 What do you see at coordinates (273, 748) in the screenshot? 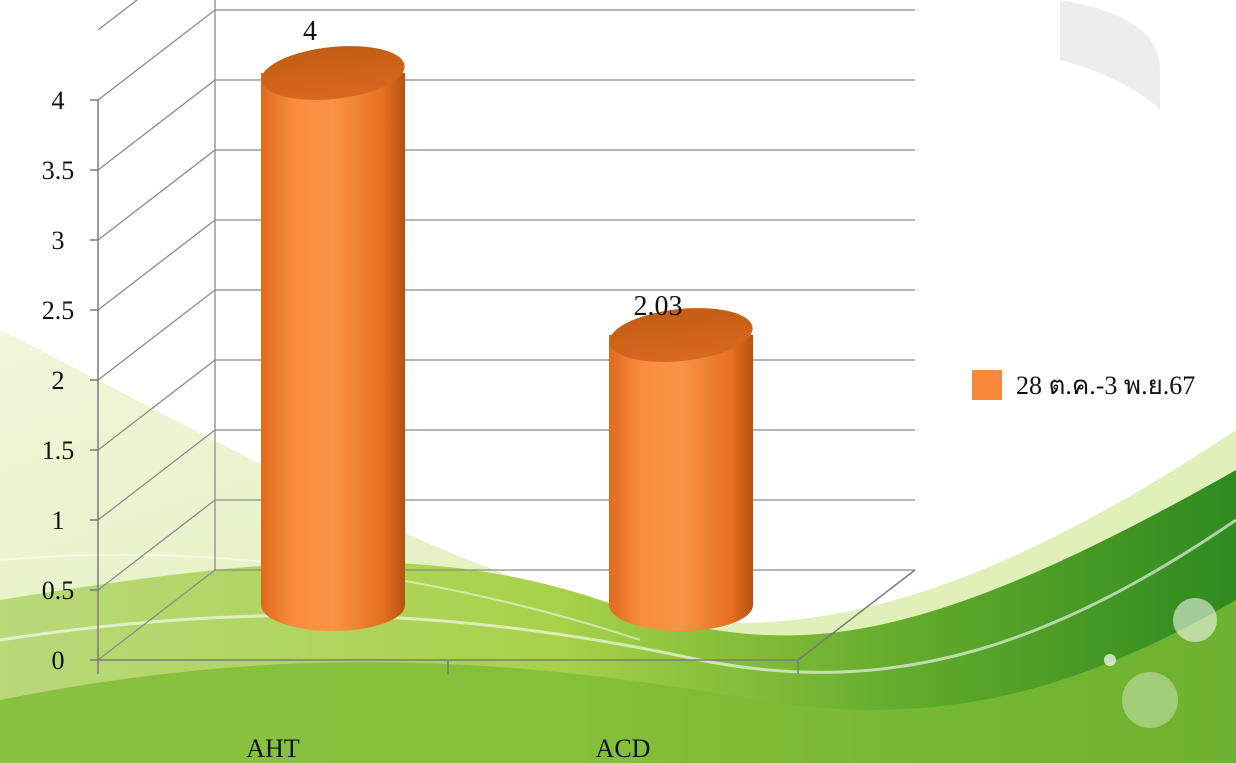
I see `x-tick-label: AHT` at bounding box center [273, 748].